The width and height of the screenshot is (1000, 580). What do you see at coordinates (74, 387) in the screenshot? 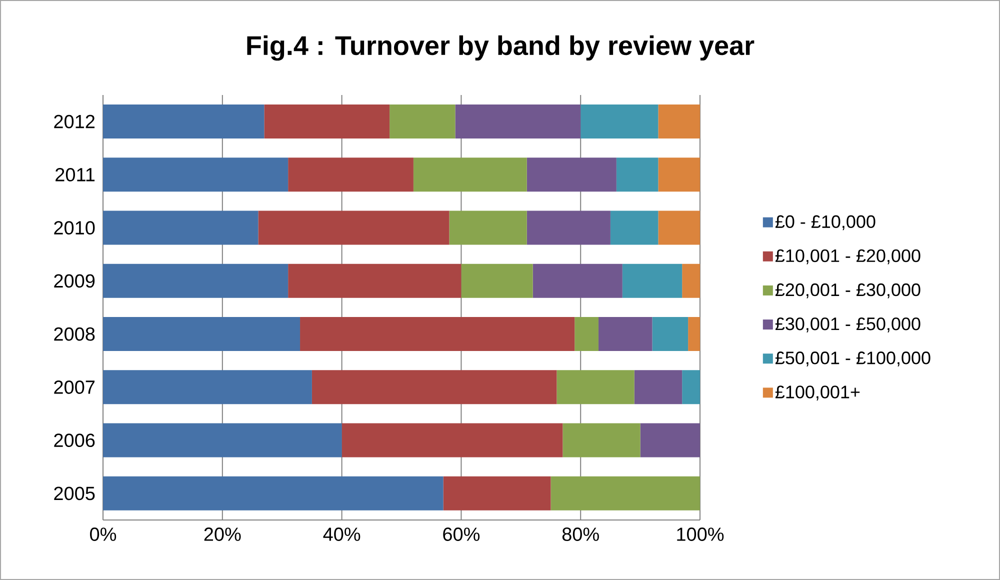
I see `y-tick-label: 2007` at bounding box center [74, 387].